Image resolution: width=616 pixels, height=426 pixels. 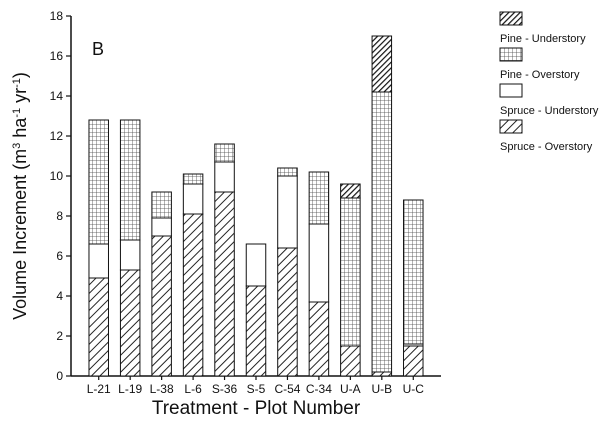 What do you see at coordinates (130, 389) in the screenshot?
I see `x-tick-label: L-19` at bounding box center [130, 389].